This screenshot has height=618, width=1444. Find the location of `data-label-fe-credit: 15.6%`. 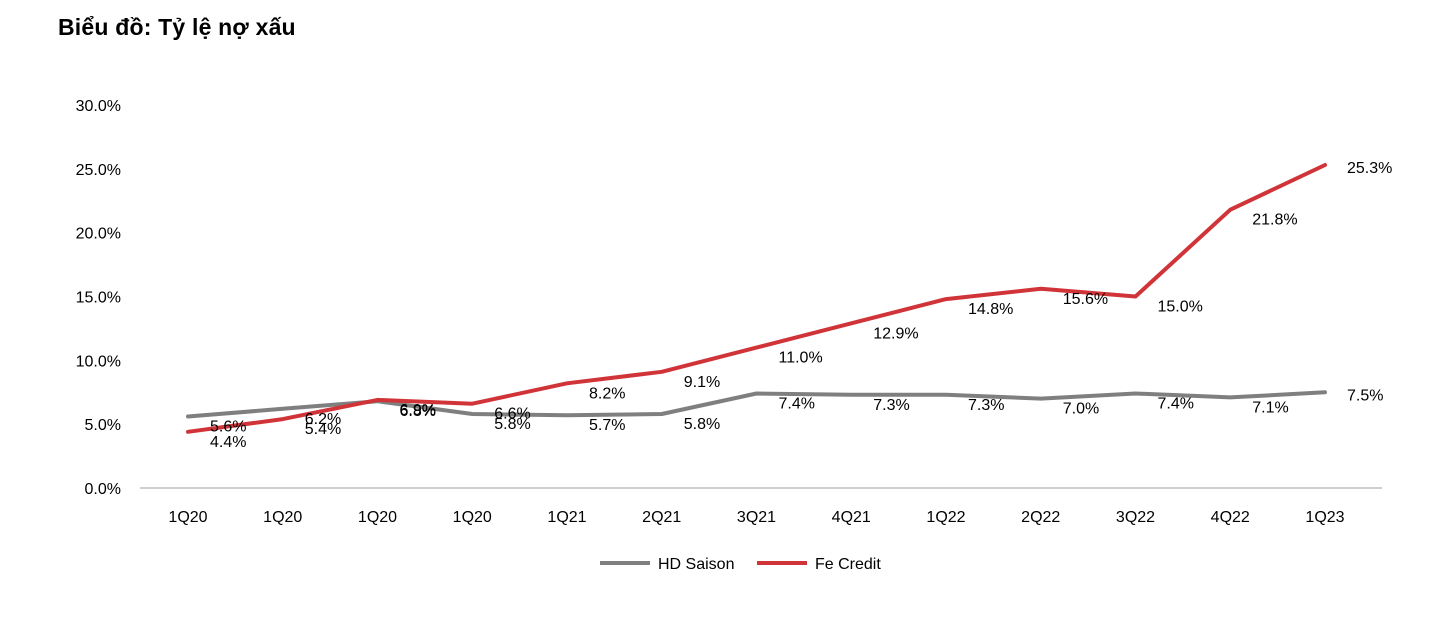

data-label-fe-credit: 15.6% is located at coordinates (1085, 299).